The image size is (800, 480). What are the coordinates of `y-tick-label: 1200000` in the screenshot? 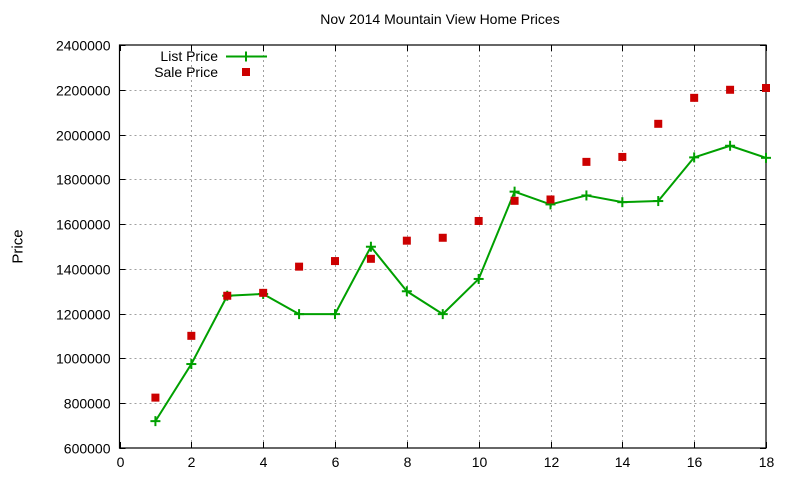 It's located at (83, 315).